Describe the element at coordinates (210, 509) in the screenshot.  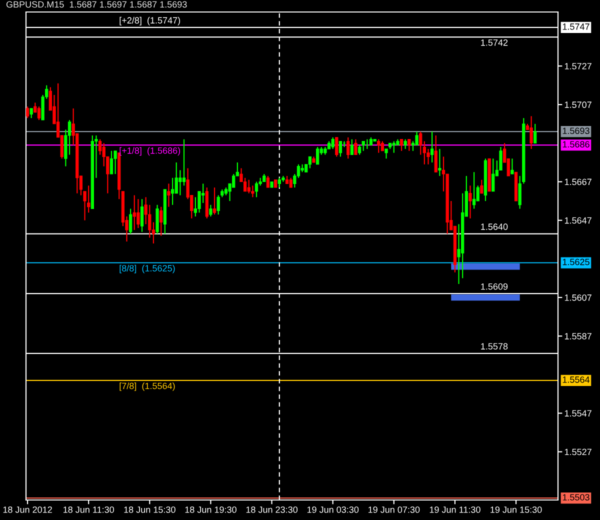
I see `x-tick-label: 18 Jun 19:30` at that location.